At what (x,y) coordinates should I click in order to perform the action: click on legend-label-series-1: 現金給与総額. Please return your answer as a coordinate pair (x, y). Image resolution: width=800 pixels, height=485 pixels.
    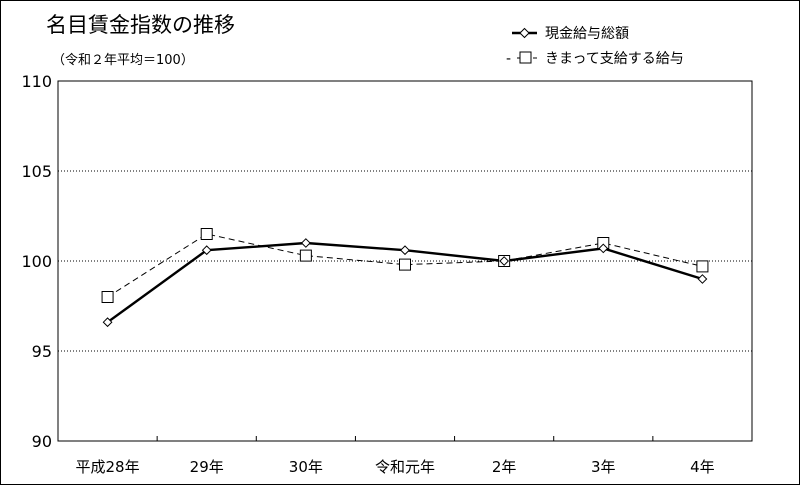
    Looking at the image, I should click on (587, 34).